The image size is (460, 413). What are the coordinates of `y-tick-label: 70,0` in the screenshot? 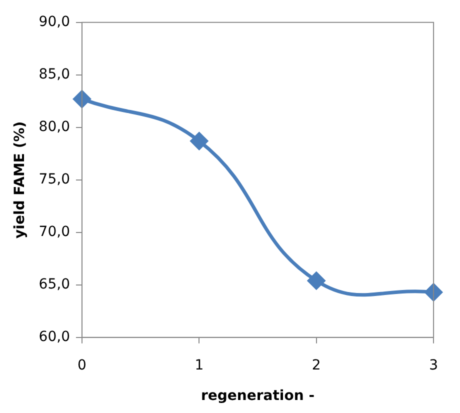 It's located at (54, 232).